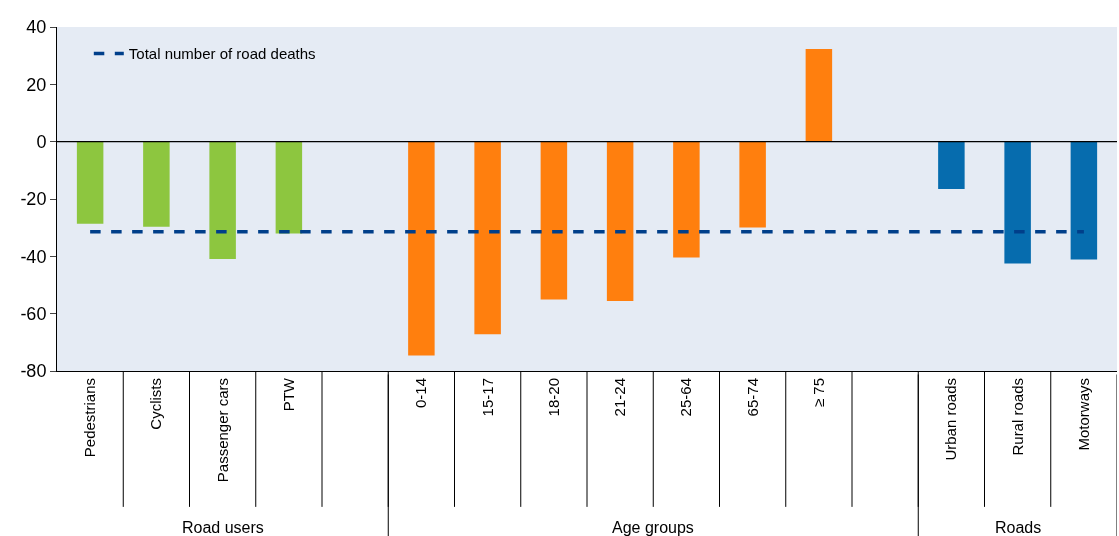 The width and height of the screenshot is (1119, 536). What do you see at coordinates (553, 397) in the screenshot?
I see `x-tick-label: 18-20` at bounding box center [553, 397].